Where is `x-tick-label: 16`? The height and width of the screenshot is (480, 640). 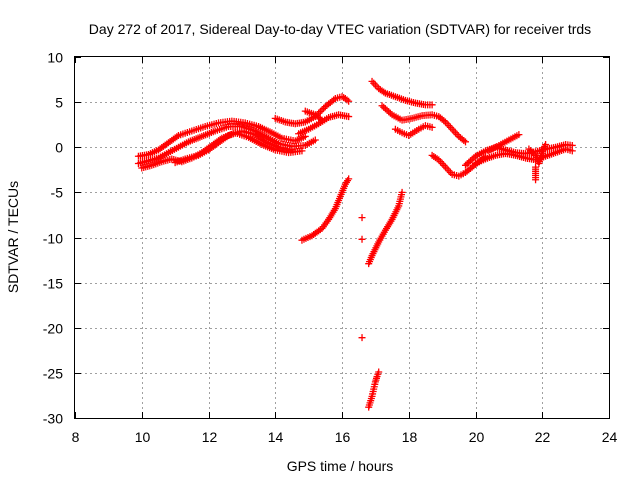 x-tick-label: 16 is located at coordinates (343, 437).